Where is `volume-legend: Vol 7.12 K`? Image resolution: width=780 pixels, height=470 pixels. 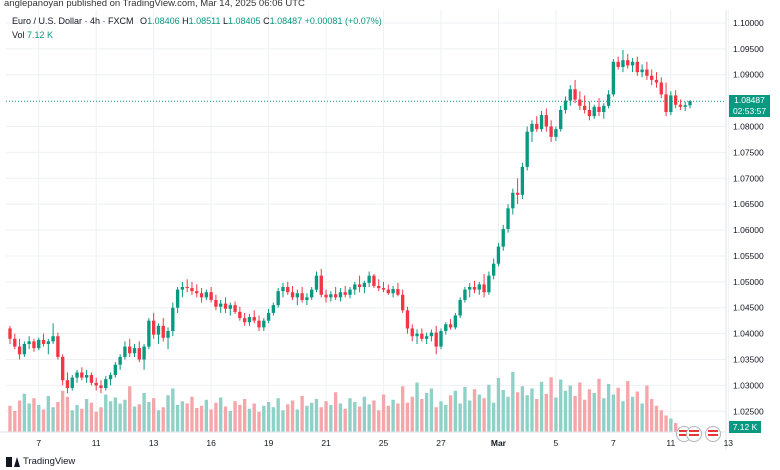 volume-legend: Vol 7.12 K is located at coordinates (32, 35).